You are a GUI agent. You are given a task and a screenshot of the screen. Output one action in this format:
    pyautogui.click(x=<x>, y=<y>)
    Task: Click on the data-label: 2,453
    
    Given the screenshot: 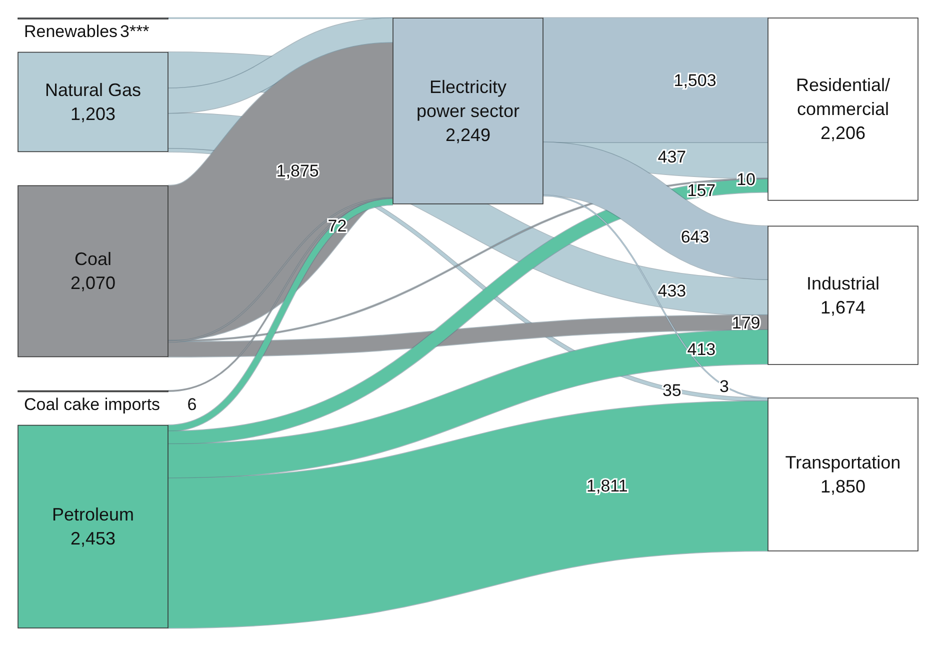 What is the action you would take?
    pyautogui.click(x=93, y=538)
    